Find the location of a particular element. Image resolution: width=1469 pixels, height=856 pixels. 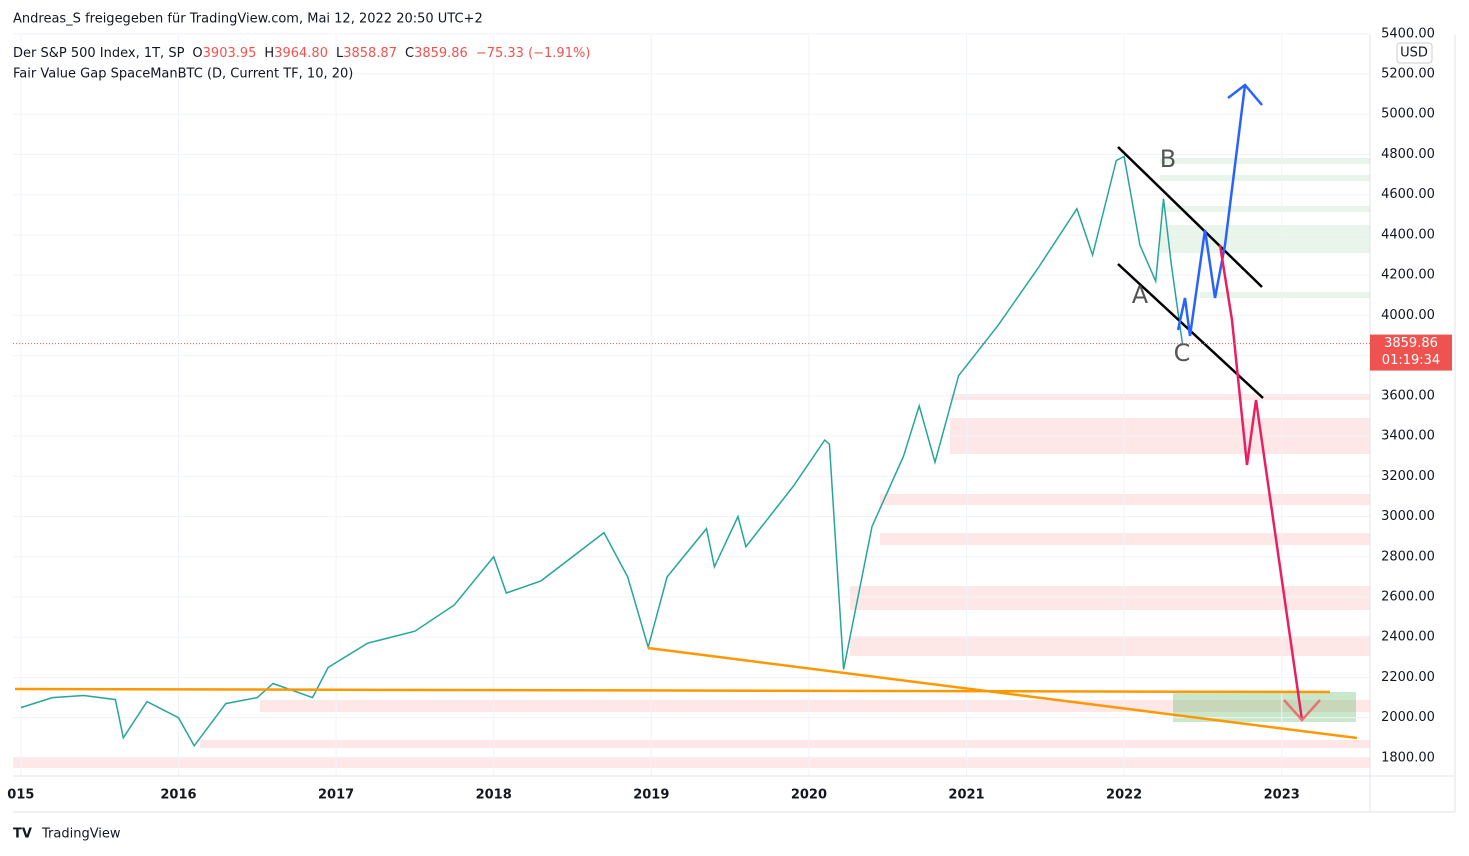

y-tick-label: 5000.00 is located at coordinates (1408, 114).